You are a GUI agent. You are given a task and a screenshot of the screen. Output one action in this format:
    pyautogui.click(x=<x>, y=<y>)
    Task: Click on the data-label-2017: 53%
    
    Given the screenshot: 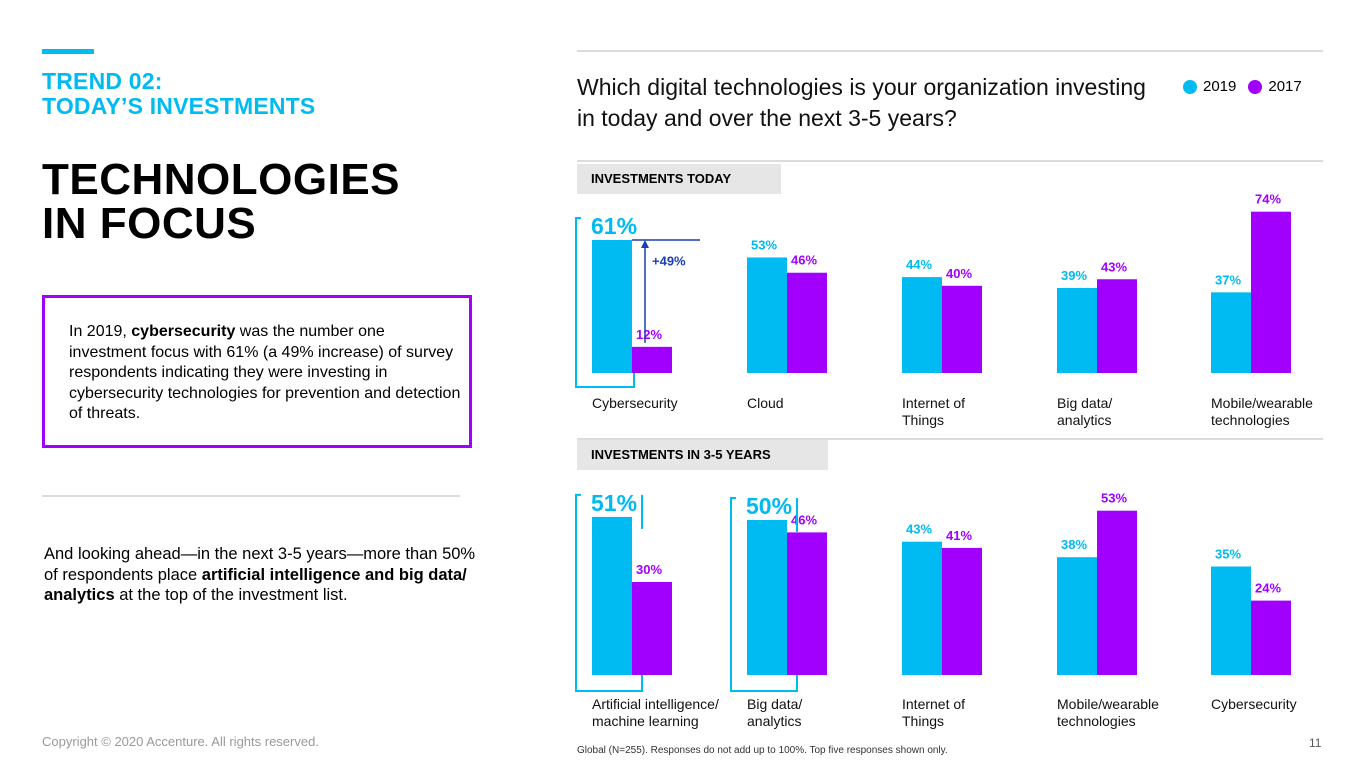 What is the action you would take?
    pyautogui.click(x=1114, y=498)
    